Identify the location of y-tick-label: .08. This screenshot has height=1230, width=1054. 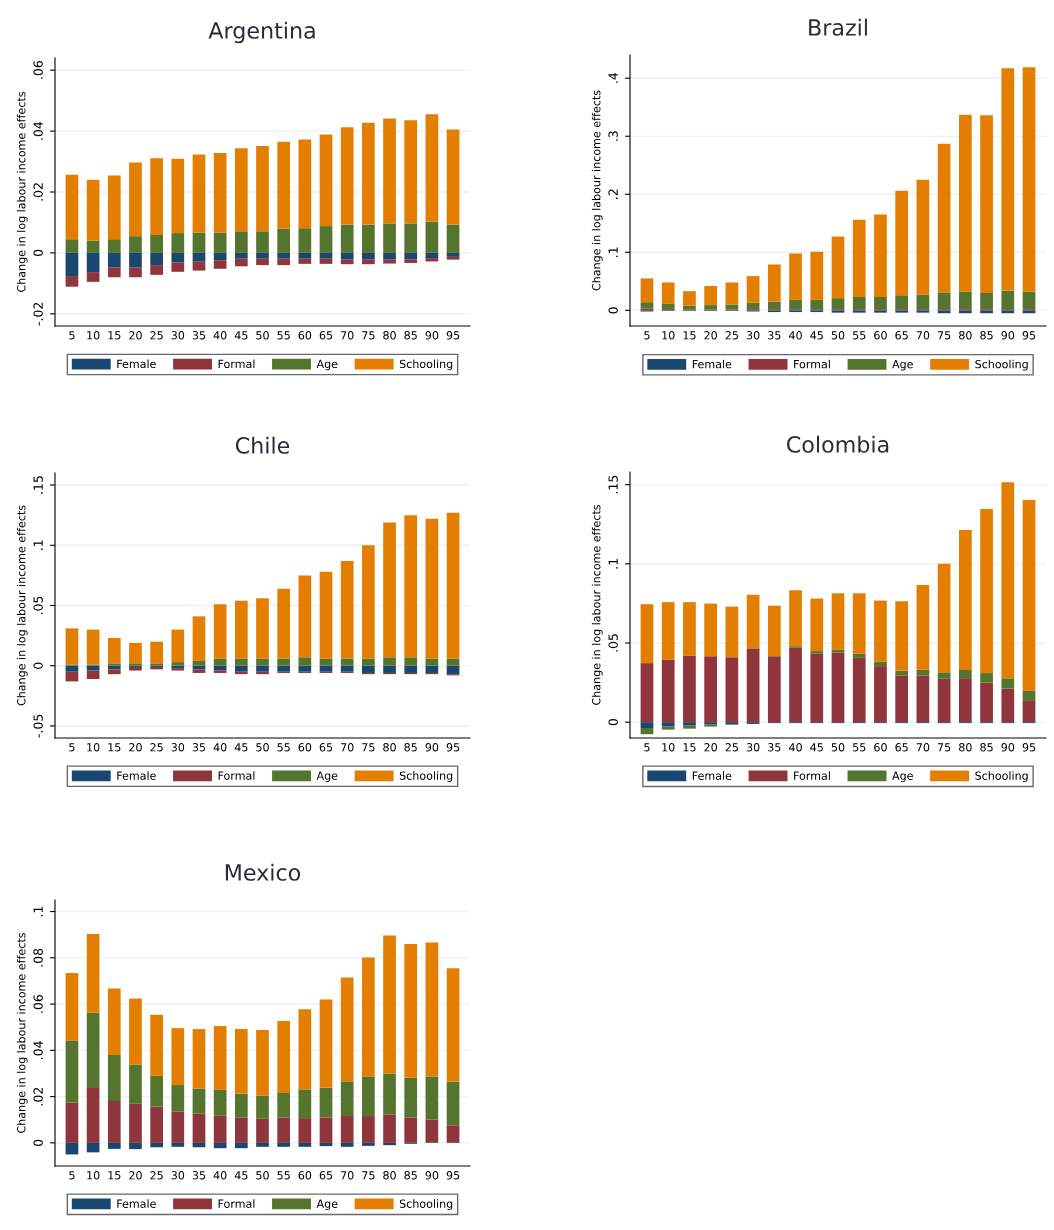
(38, 957).